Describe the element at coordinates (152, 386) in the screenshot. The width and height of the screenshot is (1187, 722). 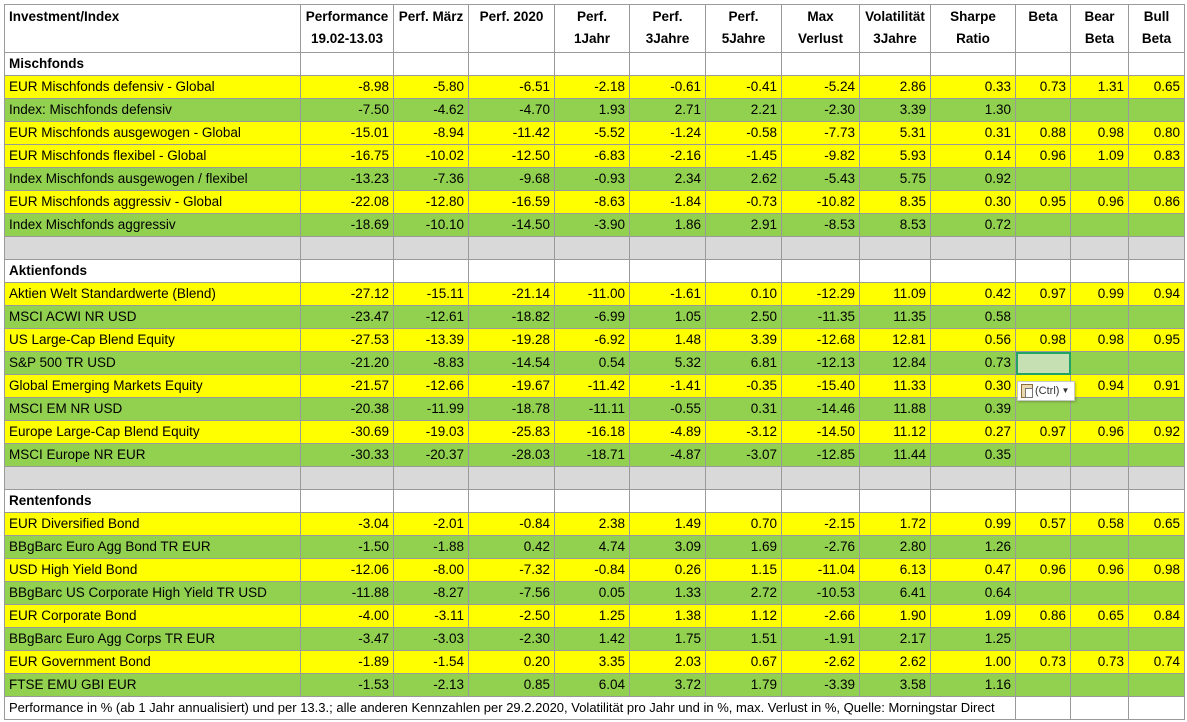
I see `row-name-cell: Global Emerging Markets Equity` at that location.